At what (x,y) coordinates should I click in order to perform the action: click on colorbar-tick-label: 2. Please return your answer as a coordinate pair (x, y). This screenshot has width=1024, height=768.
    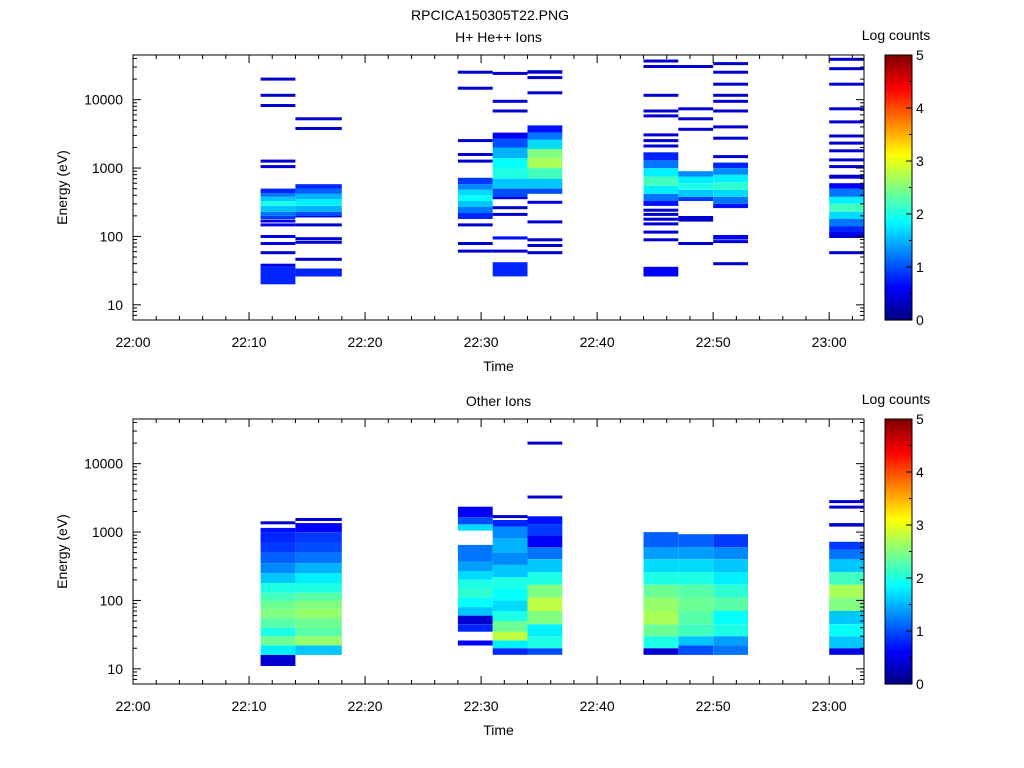
    Looking at the image, I should click on (920, 578).